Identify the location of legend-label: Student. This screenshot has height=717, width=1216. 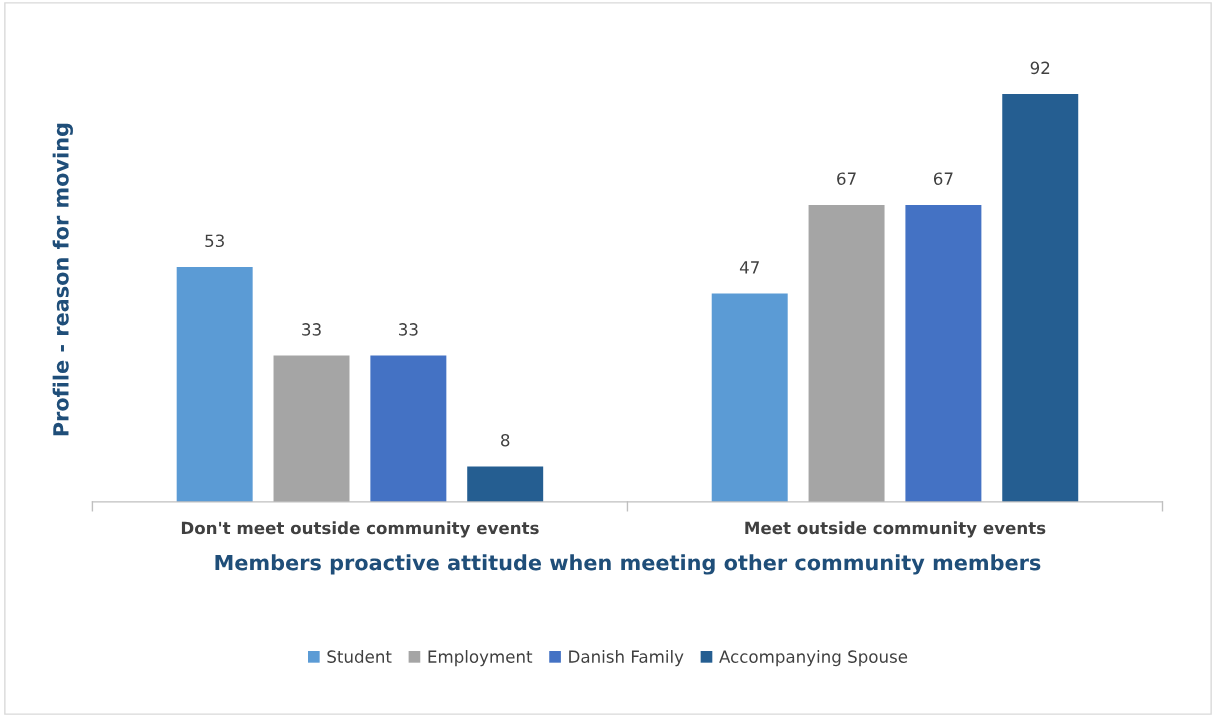
(359, 656).